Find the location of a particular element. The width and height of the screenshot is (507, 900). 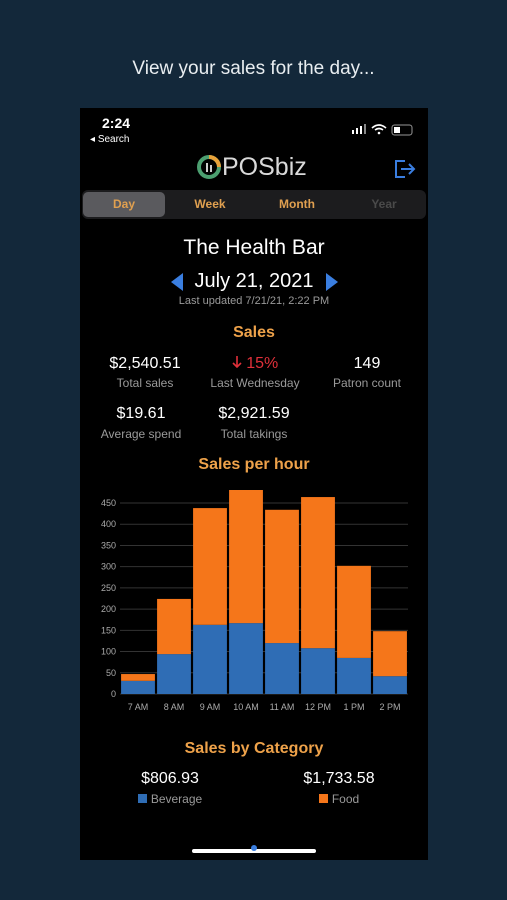

y-tick-label: 100 is located at coordinates (108, 652).